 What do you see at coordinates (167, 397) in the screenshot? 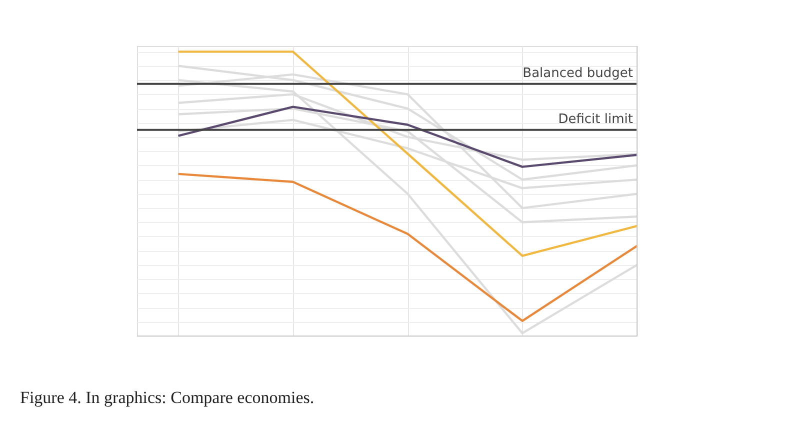
I see `caption: Figure 4. In graphics: Compare economies.` at bounding box center [167, 397].